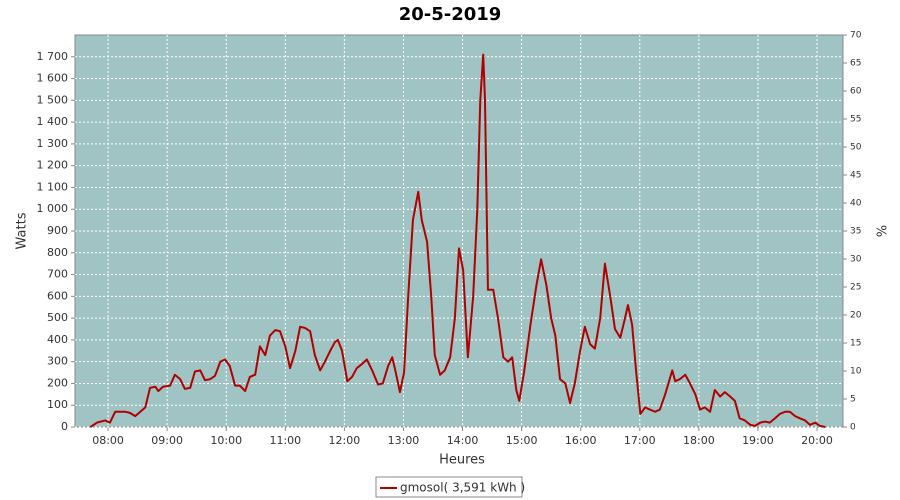 This screenshot has width=900, height=500. Describe the element at coordinates (856, 36) in the screenshot. I see `y2-tick-label: 70` at that location.